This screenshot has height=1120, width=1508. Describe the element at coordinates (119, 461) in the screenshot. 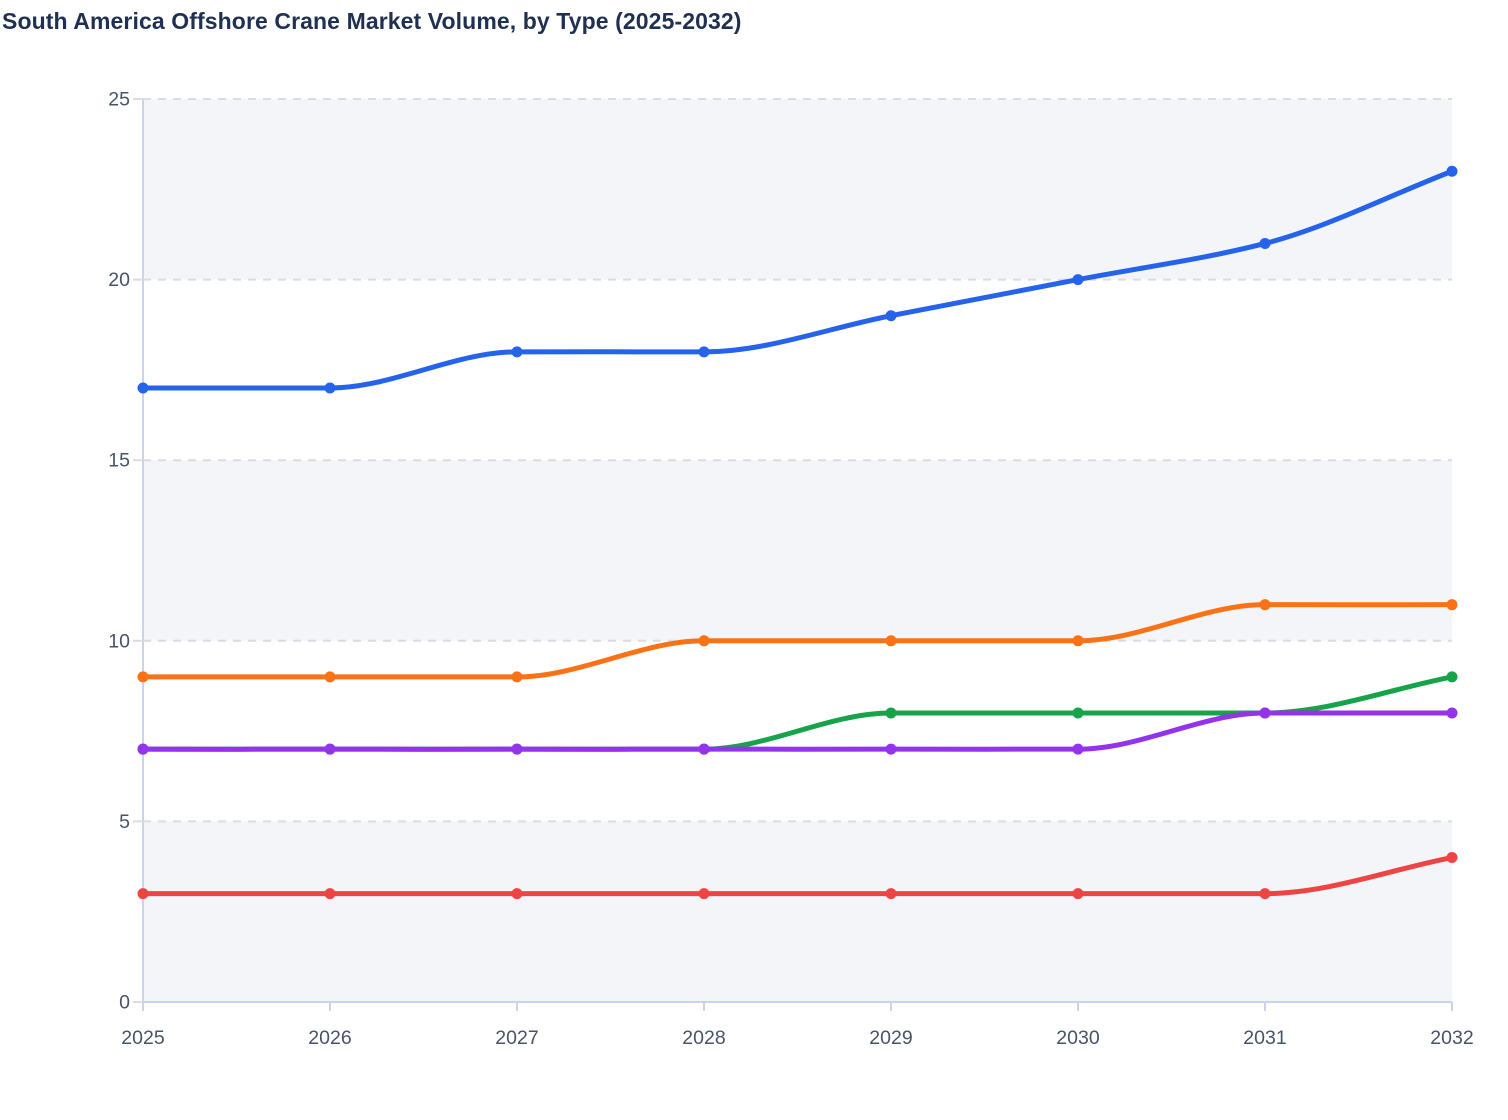

I see `y-tick-label: 15` at that location.